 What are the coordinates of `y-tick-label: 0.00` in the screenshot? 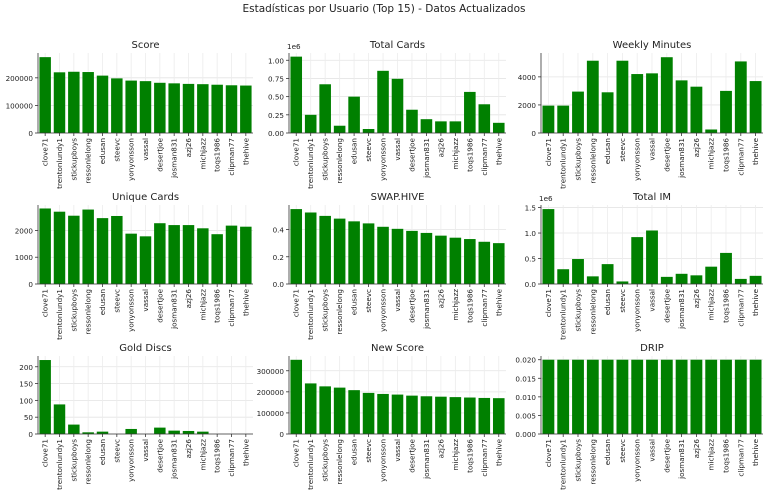 It's located at (276, 133).